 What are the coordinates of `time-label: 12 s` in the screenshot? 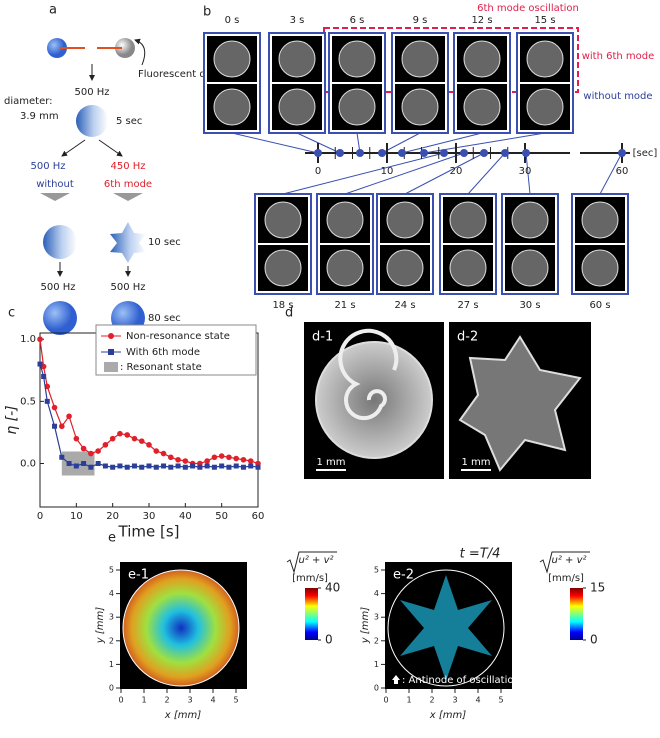 It's located at (481, 20).